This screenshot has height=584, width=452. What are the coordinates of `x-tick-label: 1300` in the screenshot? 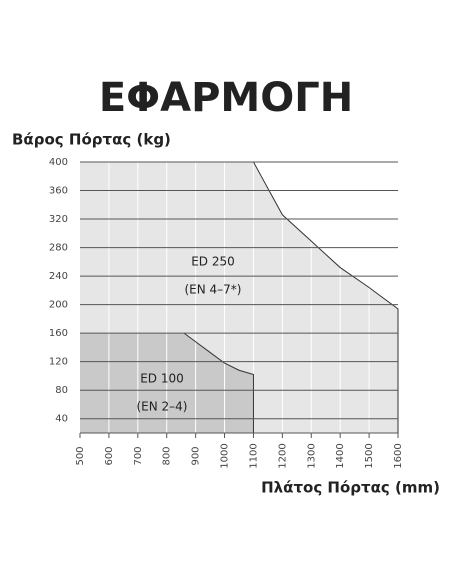 It's located at (311, 455).